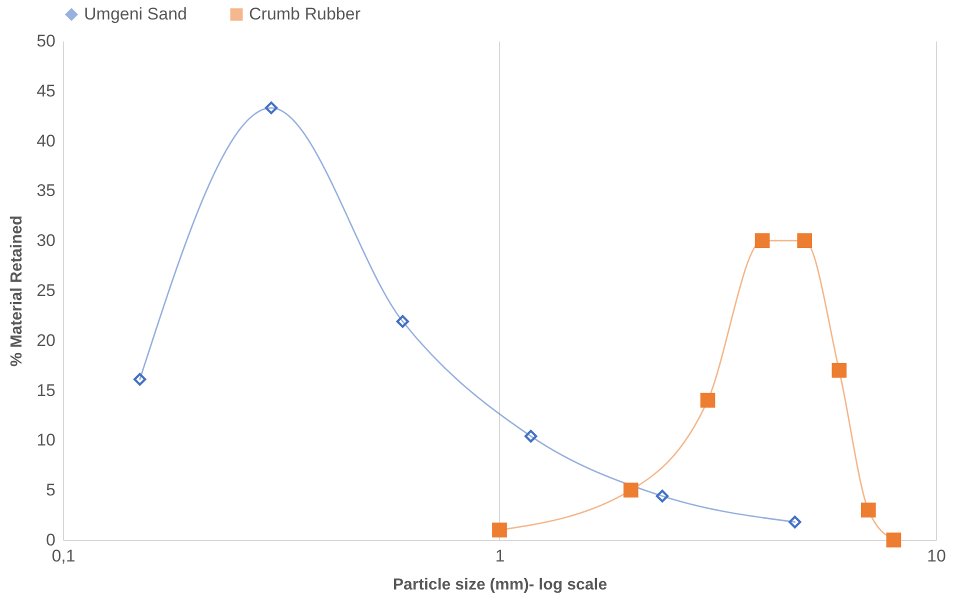  I want to click on y-tick-label: 25, so click(46, 290).